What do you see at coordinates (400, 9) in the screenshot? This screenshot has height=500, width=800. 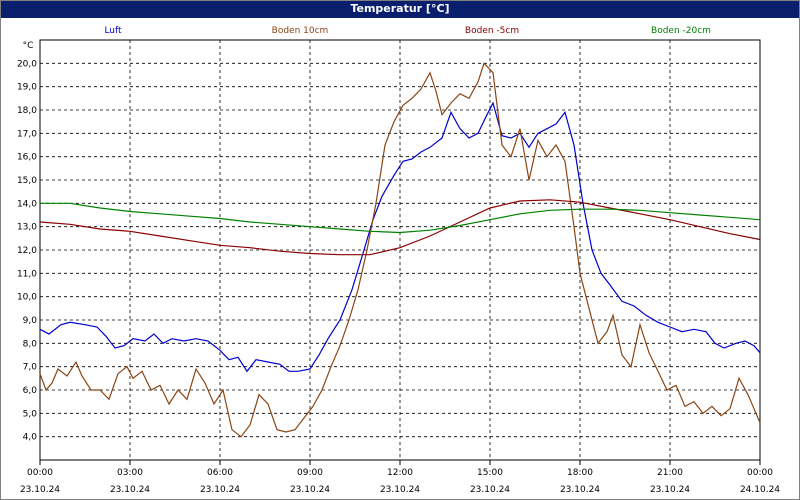 I see `chart-title: Temperatur [°C]` at bounding box center [400, 9].